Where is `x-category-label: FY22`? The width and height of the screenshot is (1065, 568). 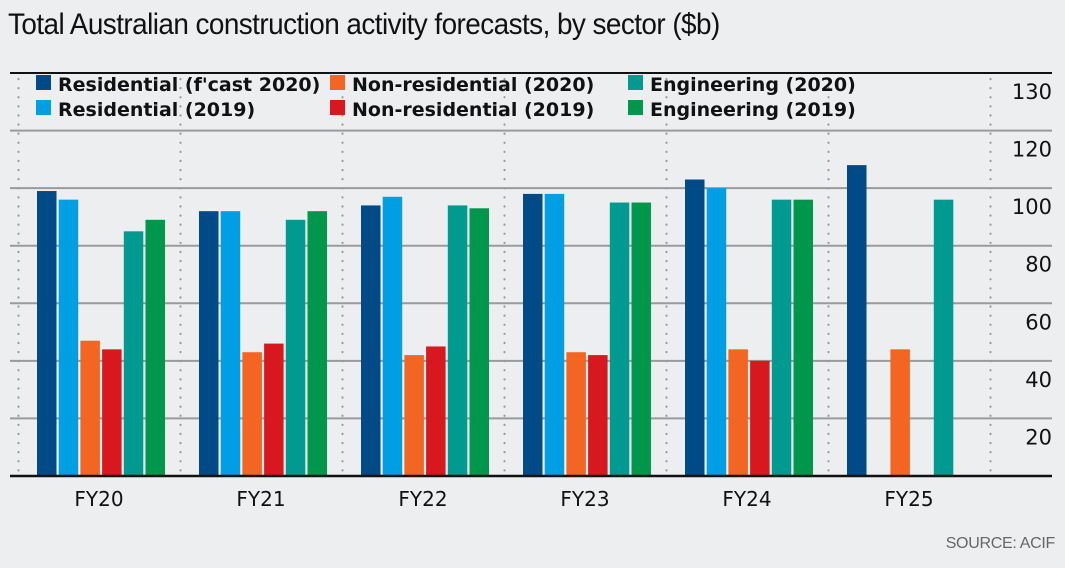 x-category-label: FY22 is located at coordinates (422, 499).